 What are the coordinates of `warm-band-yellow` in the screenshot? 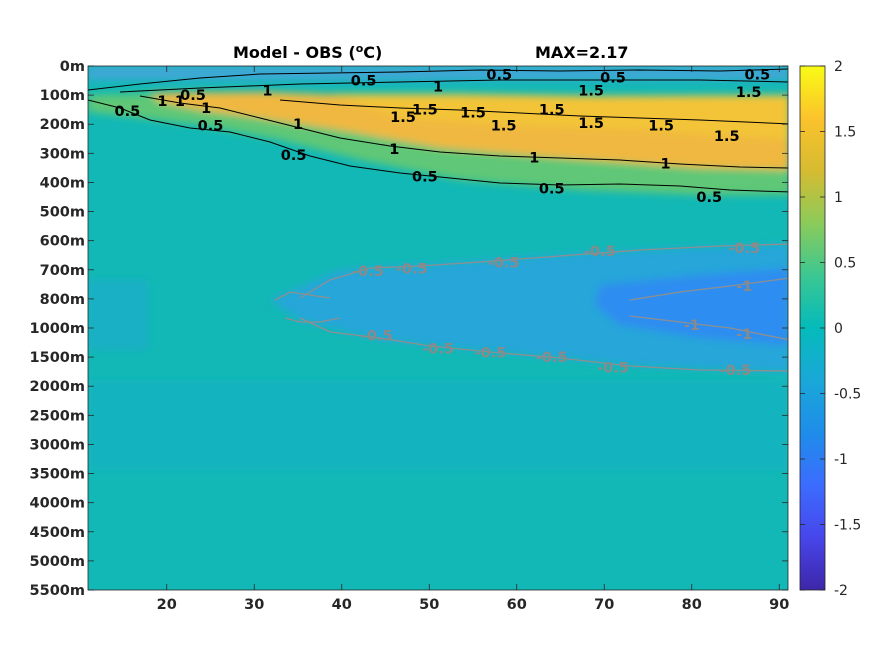 It's located at (559, 117).